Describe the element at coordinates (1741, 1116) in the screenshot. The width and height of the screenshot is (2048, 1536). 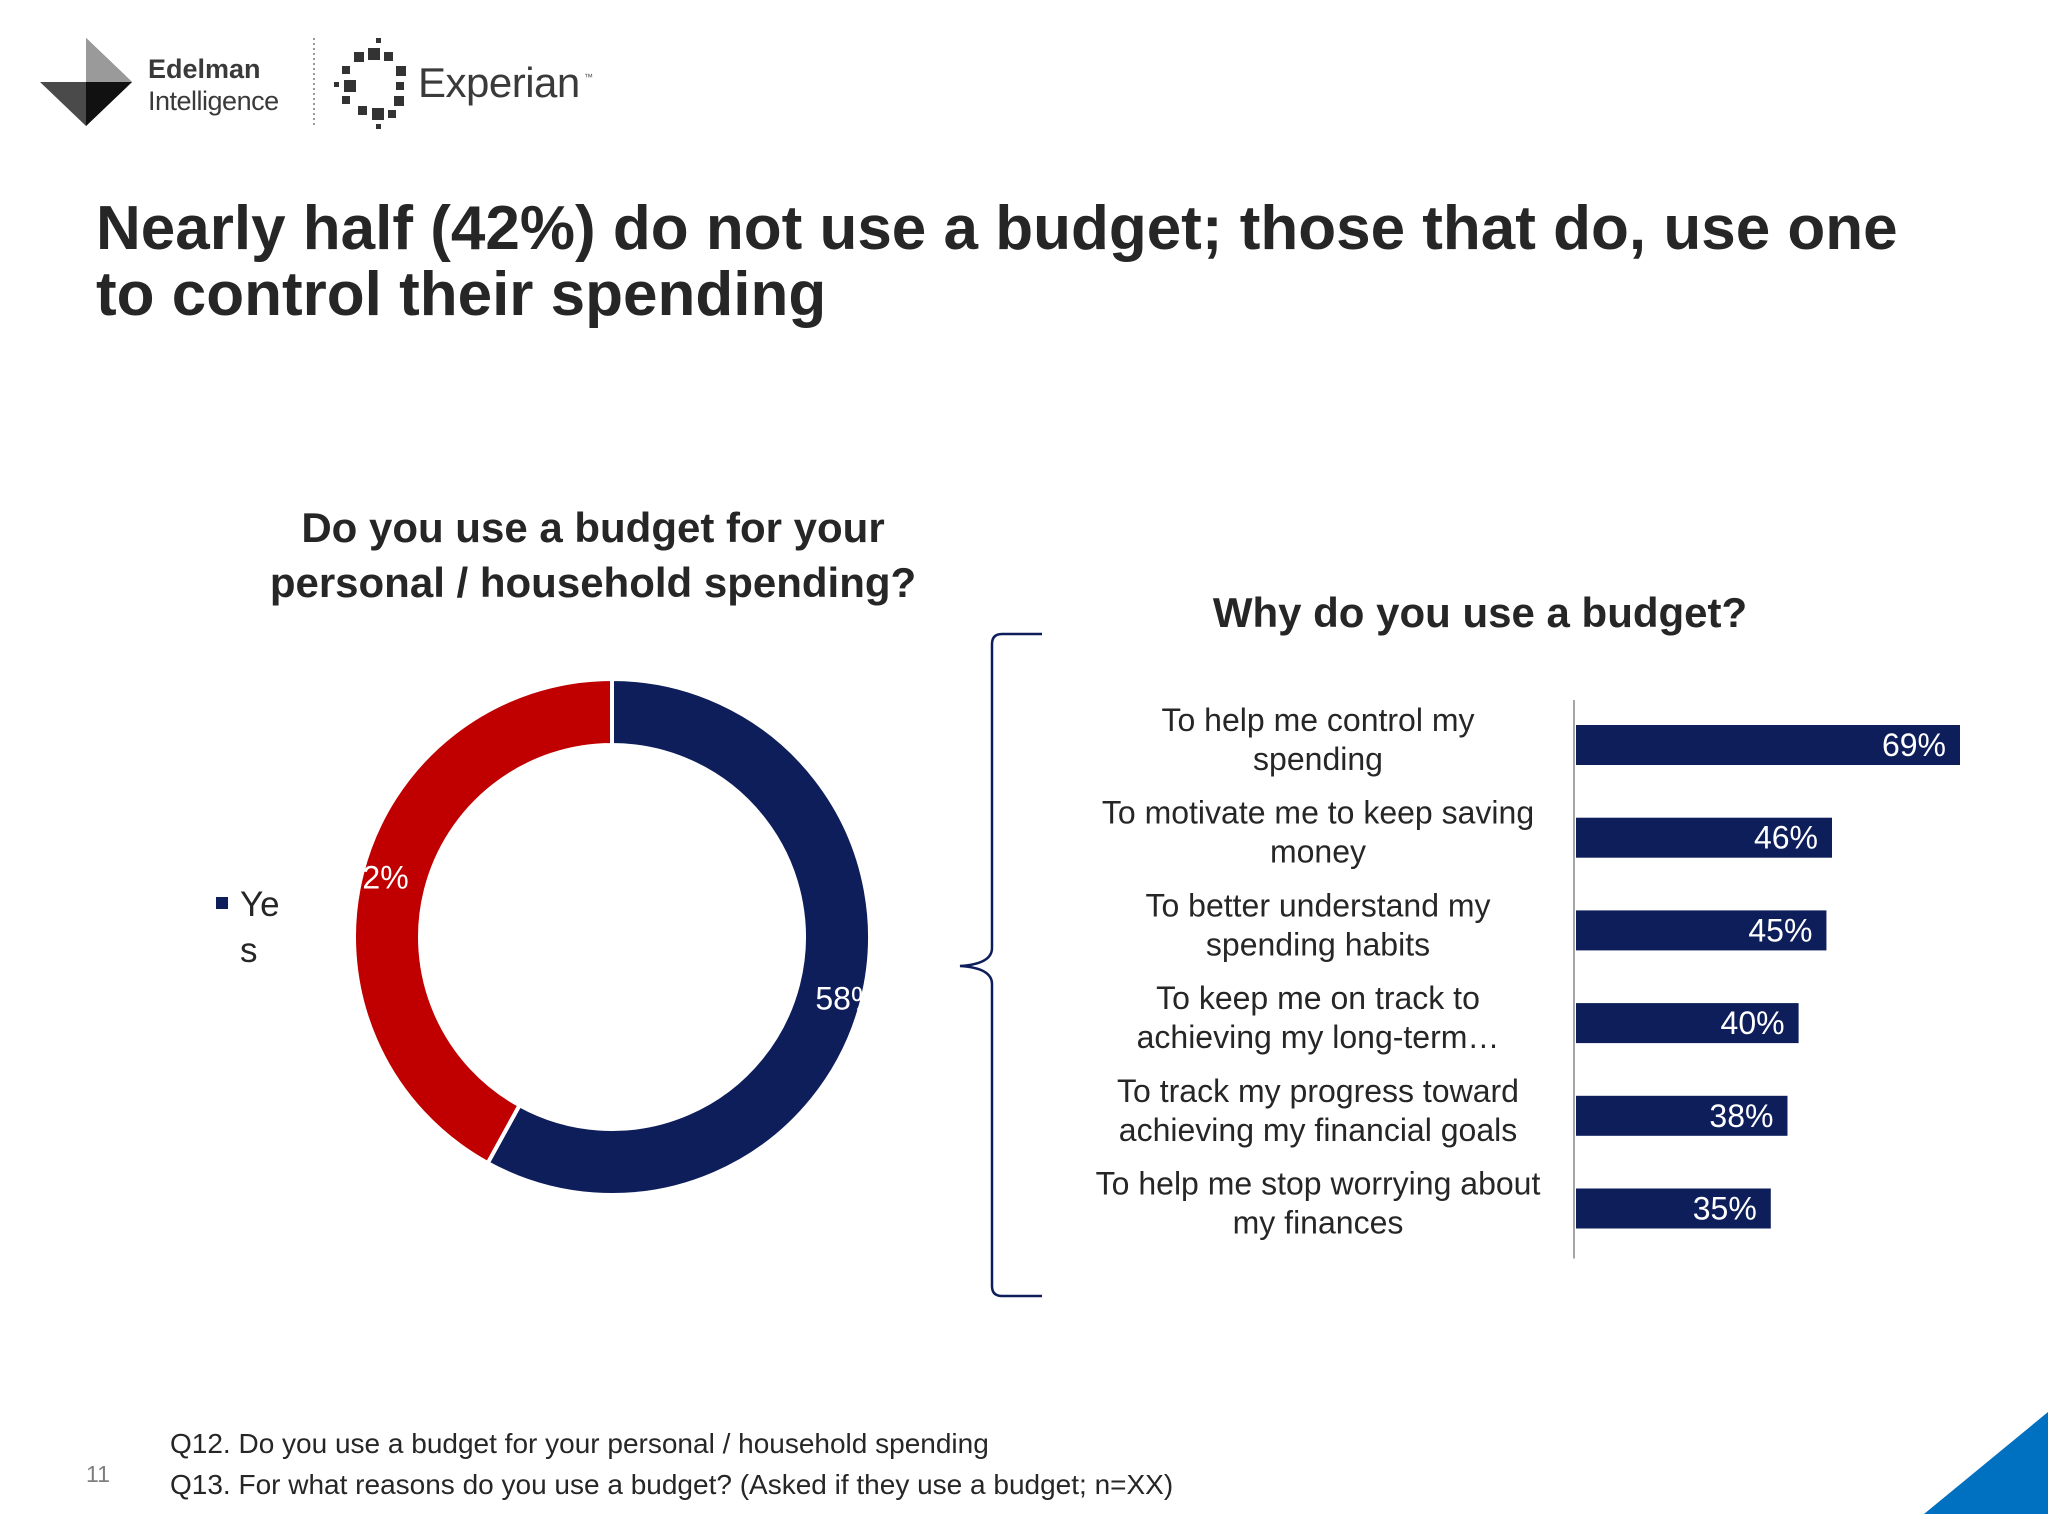
I see `bar-data-label-5: 38%` at that location.